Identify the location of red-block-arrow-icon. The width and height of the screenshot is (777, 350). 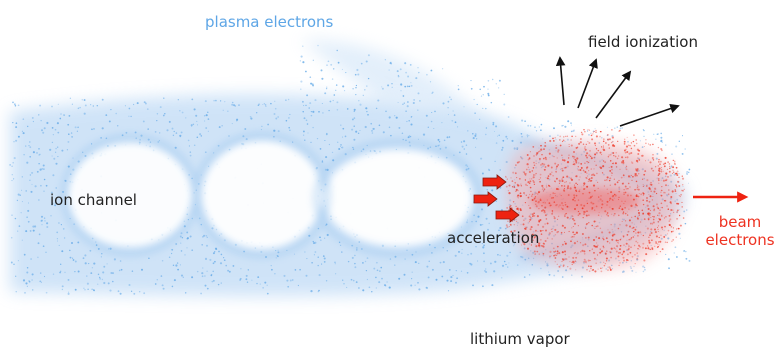
(494, 182).